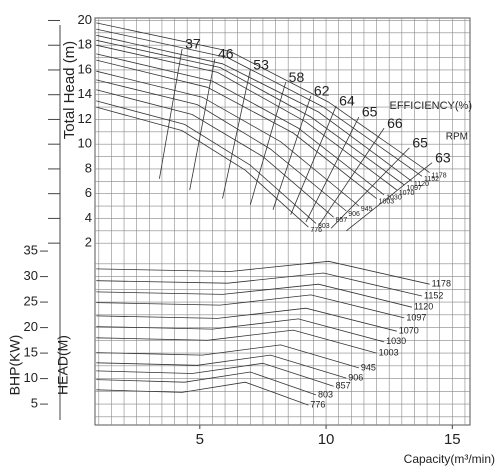  I want to click on bhp-rpm-label: 945, so click(368, 367).